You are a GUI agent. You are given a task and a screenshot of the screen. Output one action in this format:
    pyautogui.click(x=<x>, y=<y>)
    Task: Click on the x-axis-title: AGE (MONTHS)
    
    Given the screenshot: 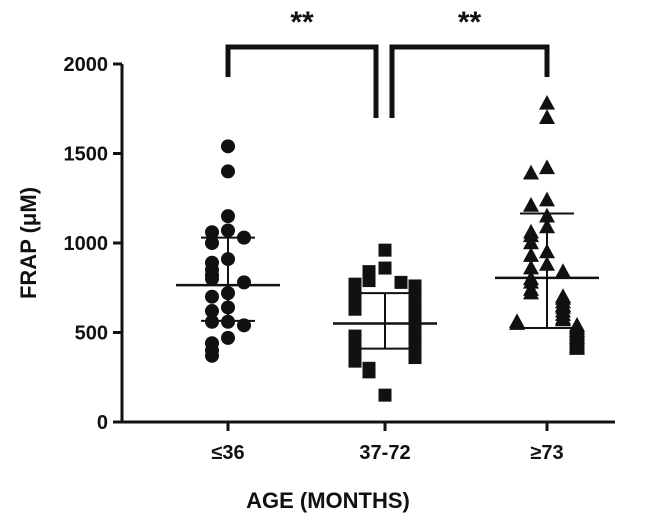 What is the action you would take?
    pyautogui.click(x=328, y=500)
    